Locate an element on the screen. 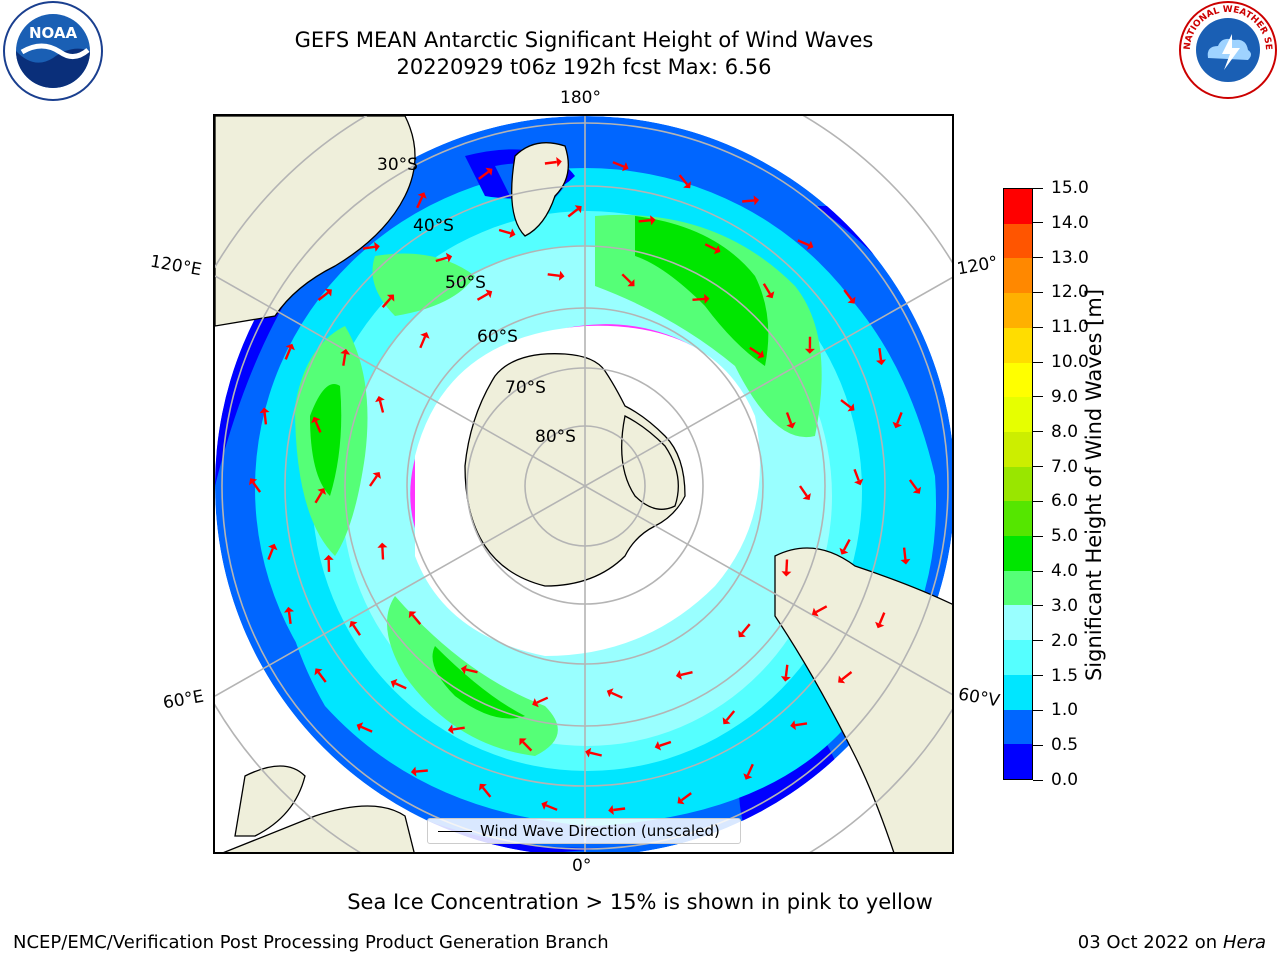 Image resolution: width=1280 pixels, height=960 pixels. lon-label-60e: 60°E is located at coordinates (183, 700).